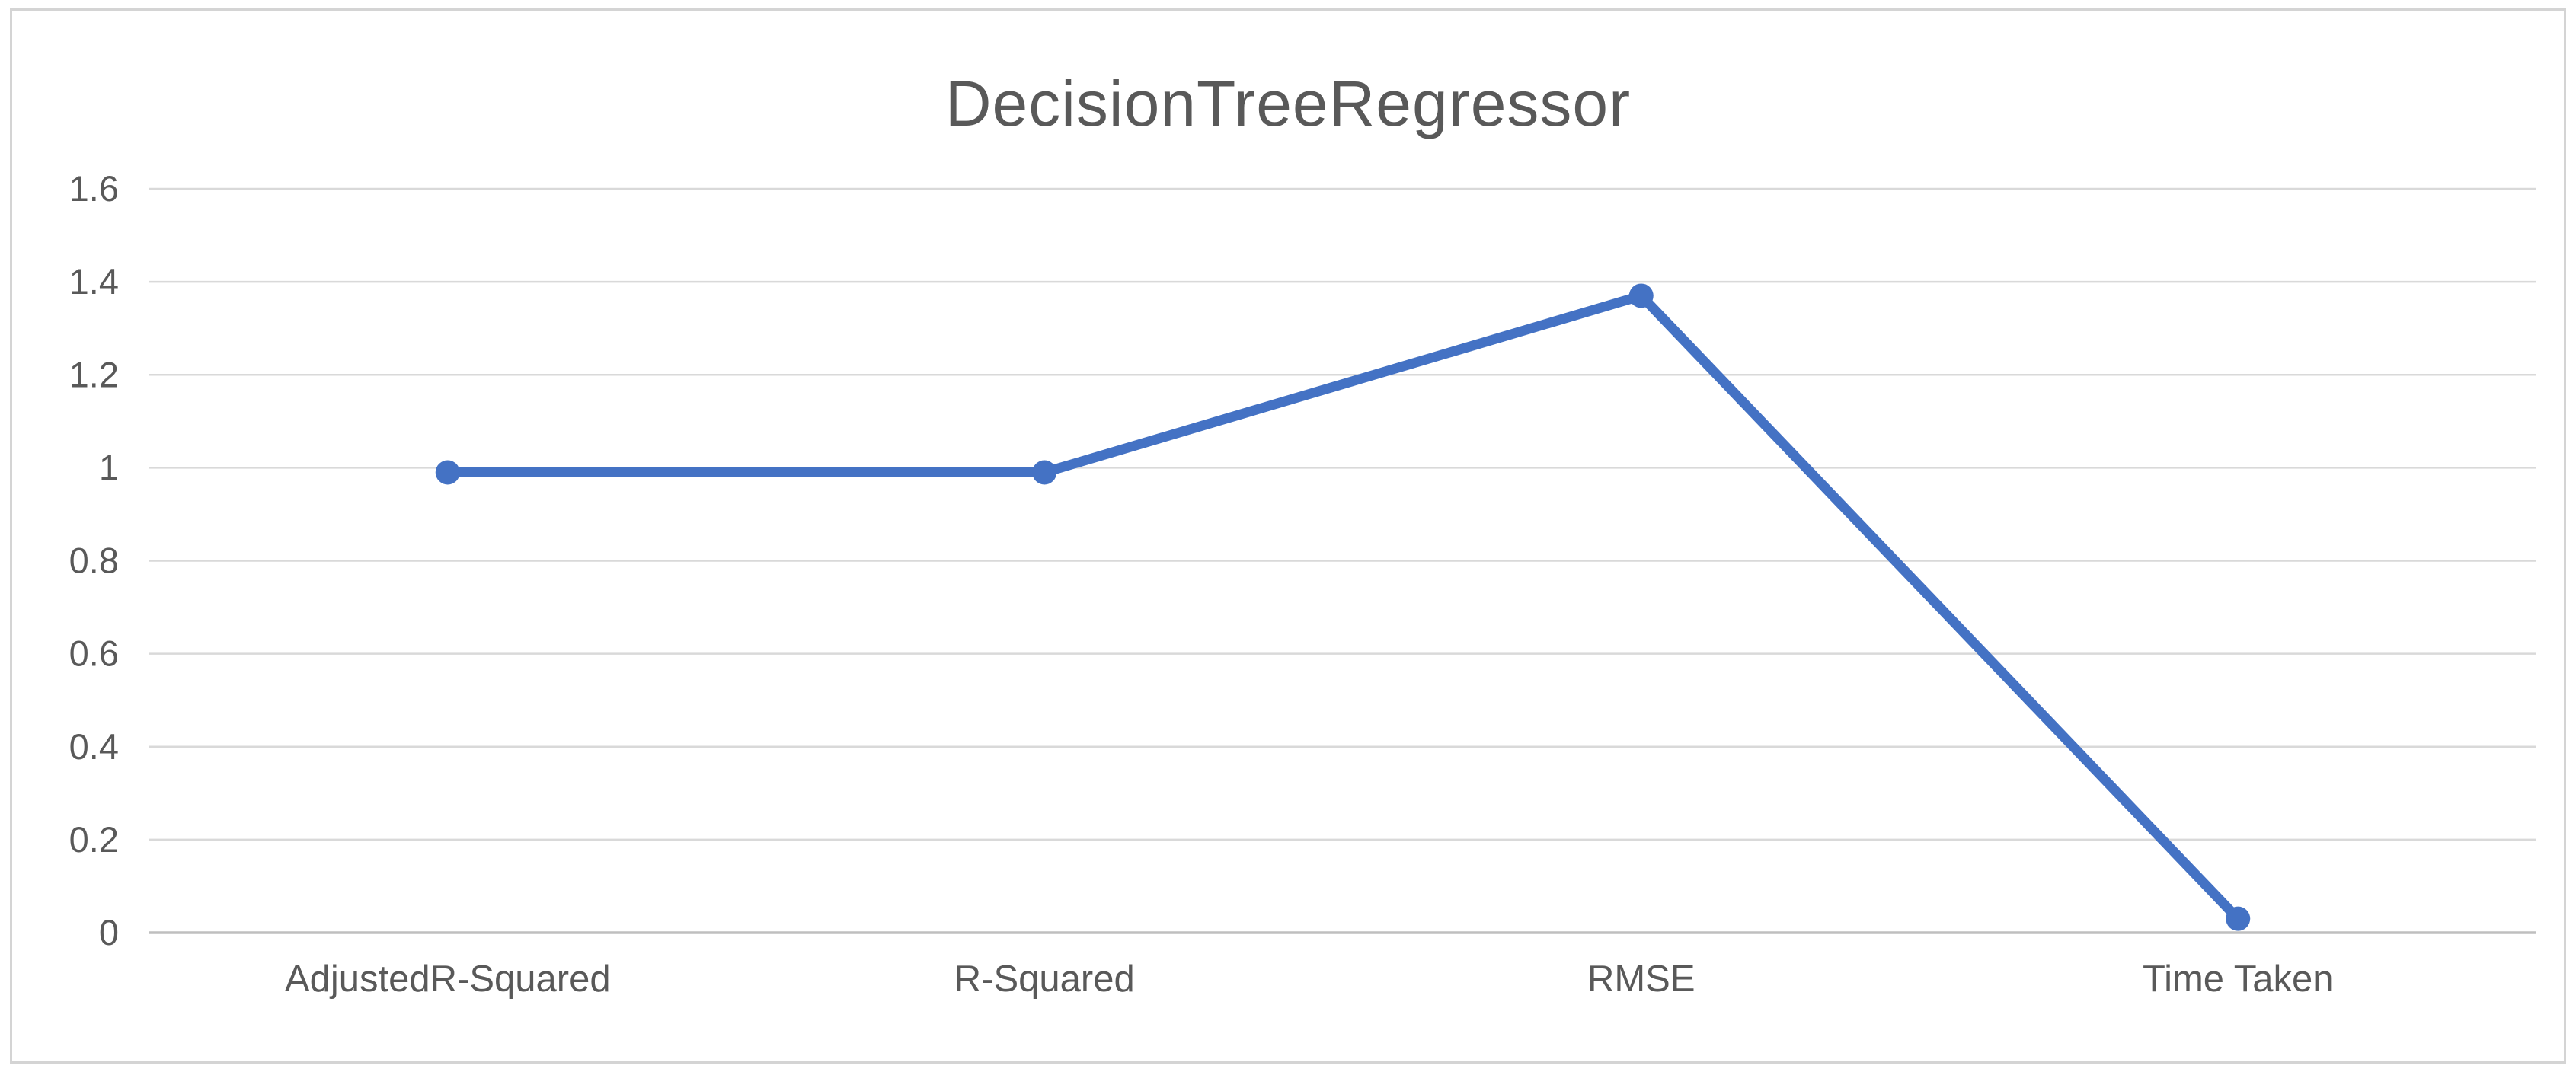 The height and width of the screenshot is (1072, 2576). What do you see at coordinates (1044, 979) in the screenshot?
I see `x-category-label: R-Squared` at bounding box center [1044, 979].